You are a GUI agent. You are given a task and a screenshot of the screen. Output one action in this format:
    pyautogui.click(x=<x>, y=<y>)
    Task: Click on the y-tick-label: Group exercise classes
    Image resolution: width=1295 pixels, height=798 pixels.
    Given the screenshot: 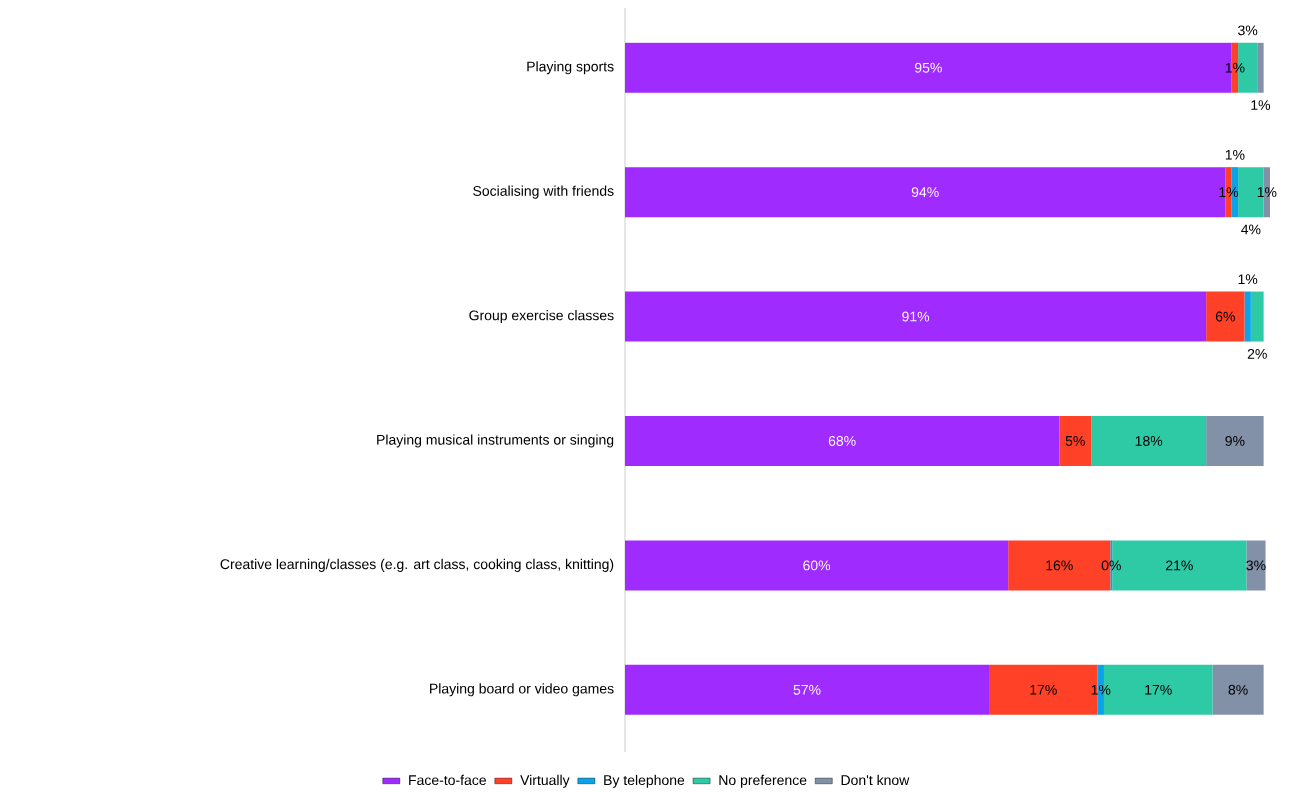 What is the action you would take?
    pyautogui.click(x=541, y=317)
    